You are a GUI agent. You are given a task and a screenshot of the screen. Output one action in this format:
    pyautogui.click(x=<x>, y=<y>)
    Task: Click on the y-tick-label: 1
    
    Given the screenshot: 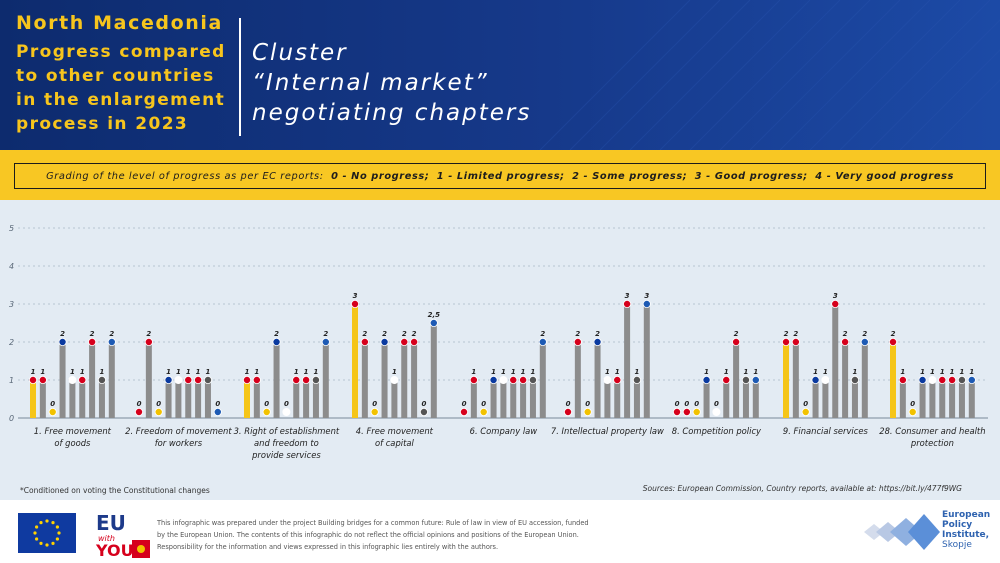 What is the action you would take?
    pyautogui.click(x=11, y=380)
    